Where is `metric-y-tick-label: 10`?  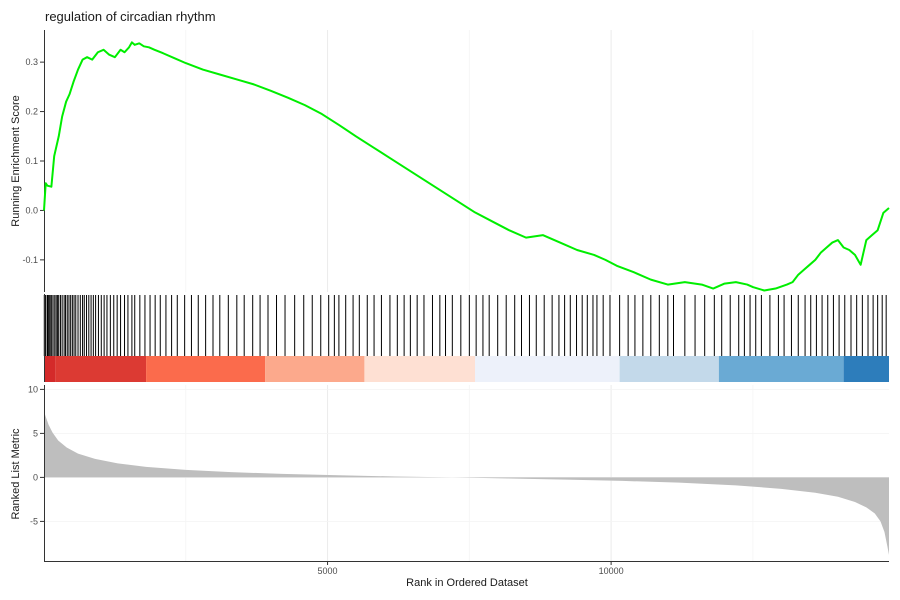
metric-y-tick-label: 10 is located at coordinates (33, 389).